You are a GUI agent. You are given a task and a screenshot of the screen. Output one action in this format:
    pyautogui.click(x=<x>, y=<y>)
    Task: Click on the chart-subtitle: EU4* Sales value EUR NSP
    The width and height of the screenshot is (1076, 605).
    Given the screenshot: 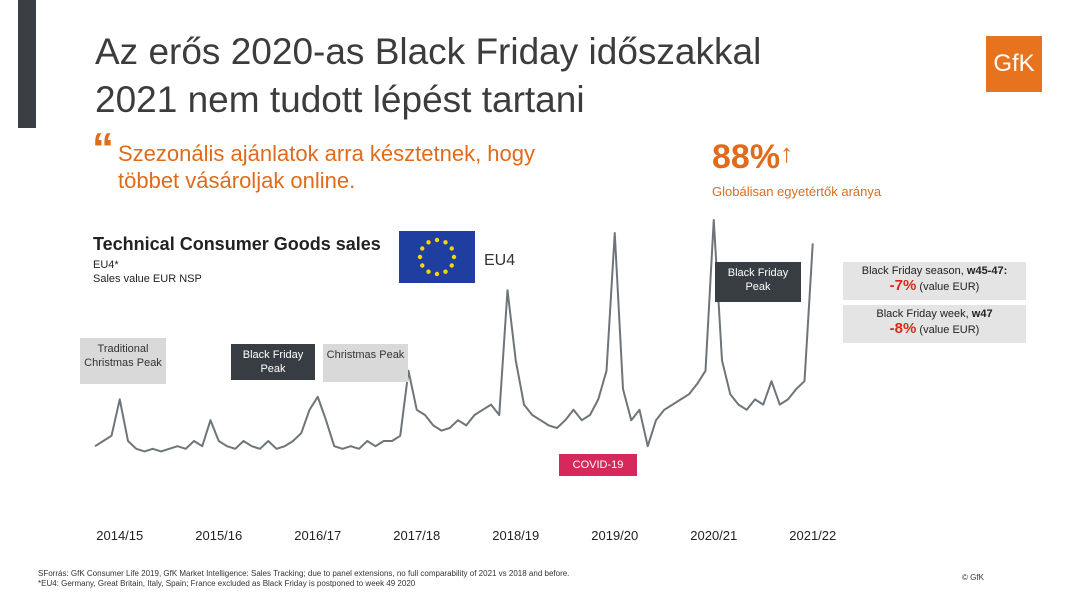 What is the action you would take?
    pyautogui.click(x=147, y=272)
    